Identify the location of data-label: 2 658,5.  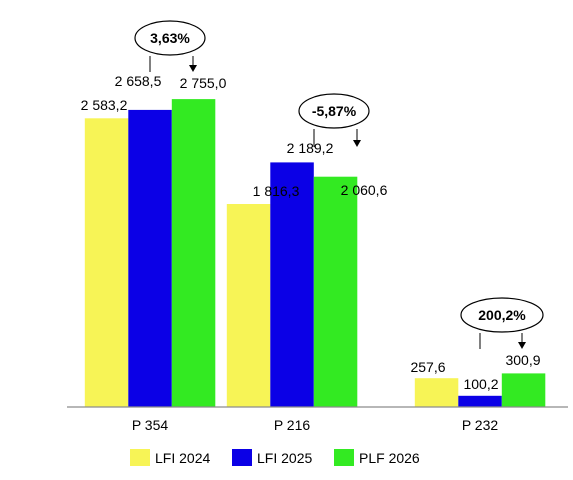
(138, 81).